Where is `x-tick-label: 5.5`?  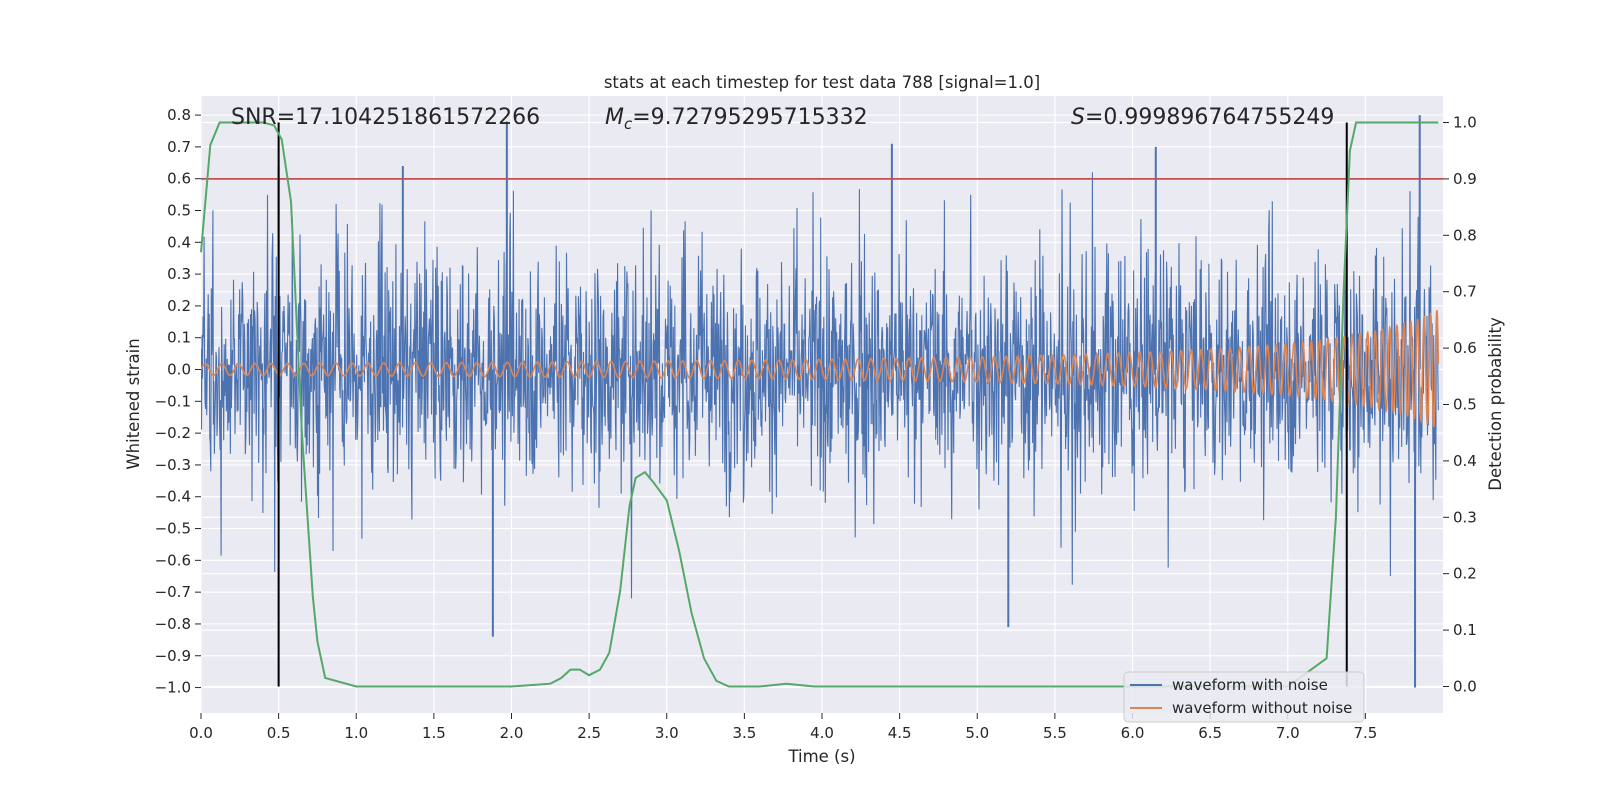 x-tick-label: 5.5 is located at coordinates (1055, 733).